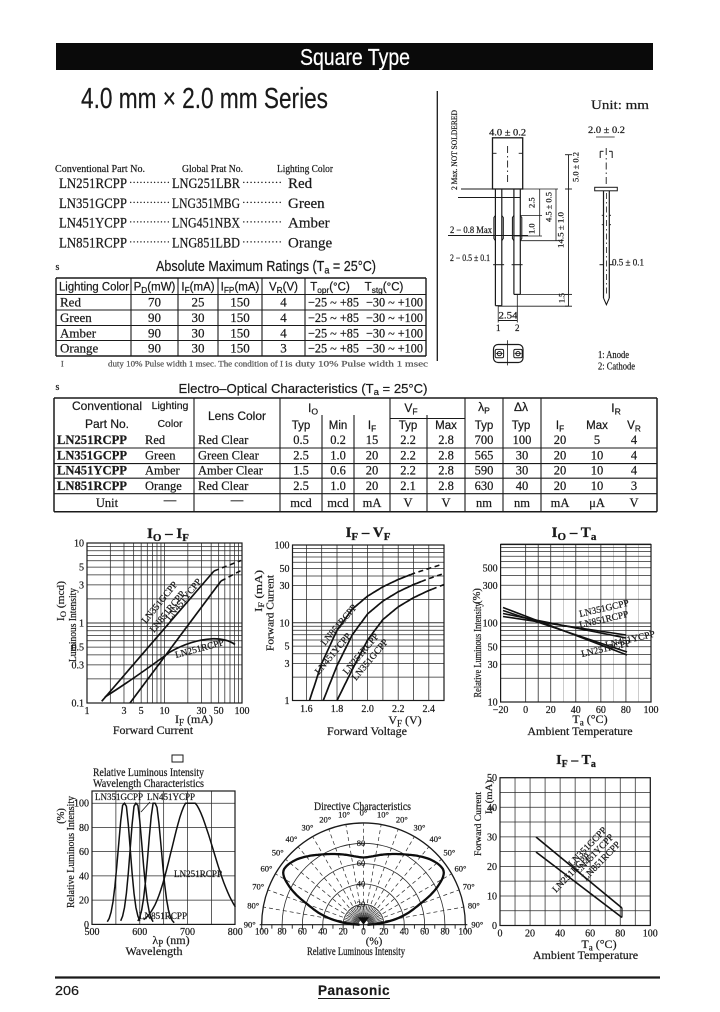 This screenshot has width=720, height=1012. Describe the element at coordinates (384, 289) in the screenshot. I see `svg-text: Tstg(°C)` at that location.